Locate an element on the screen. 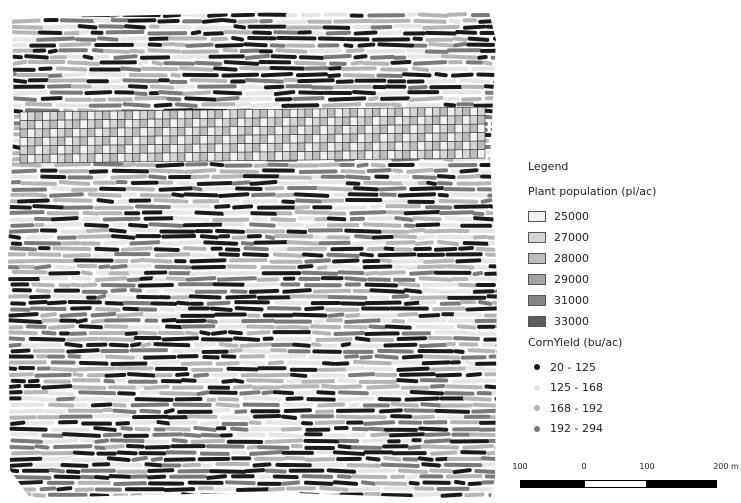  yield-legend-title: CornYield (bu/ac) is located at coordinates (575, 342).